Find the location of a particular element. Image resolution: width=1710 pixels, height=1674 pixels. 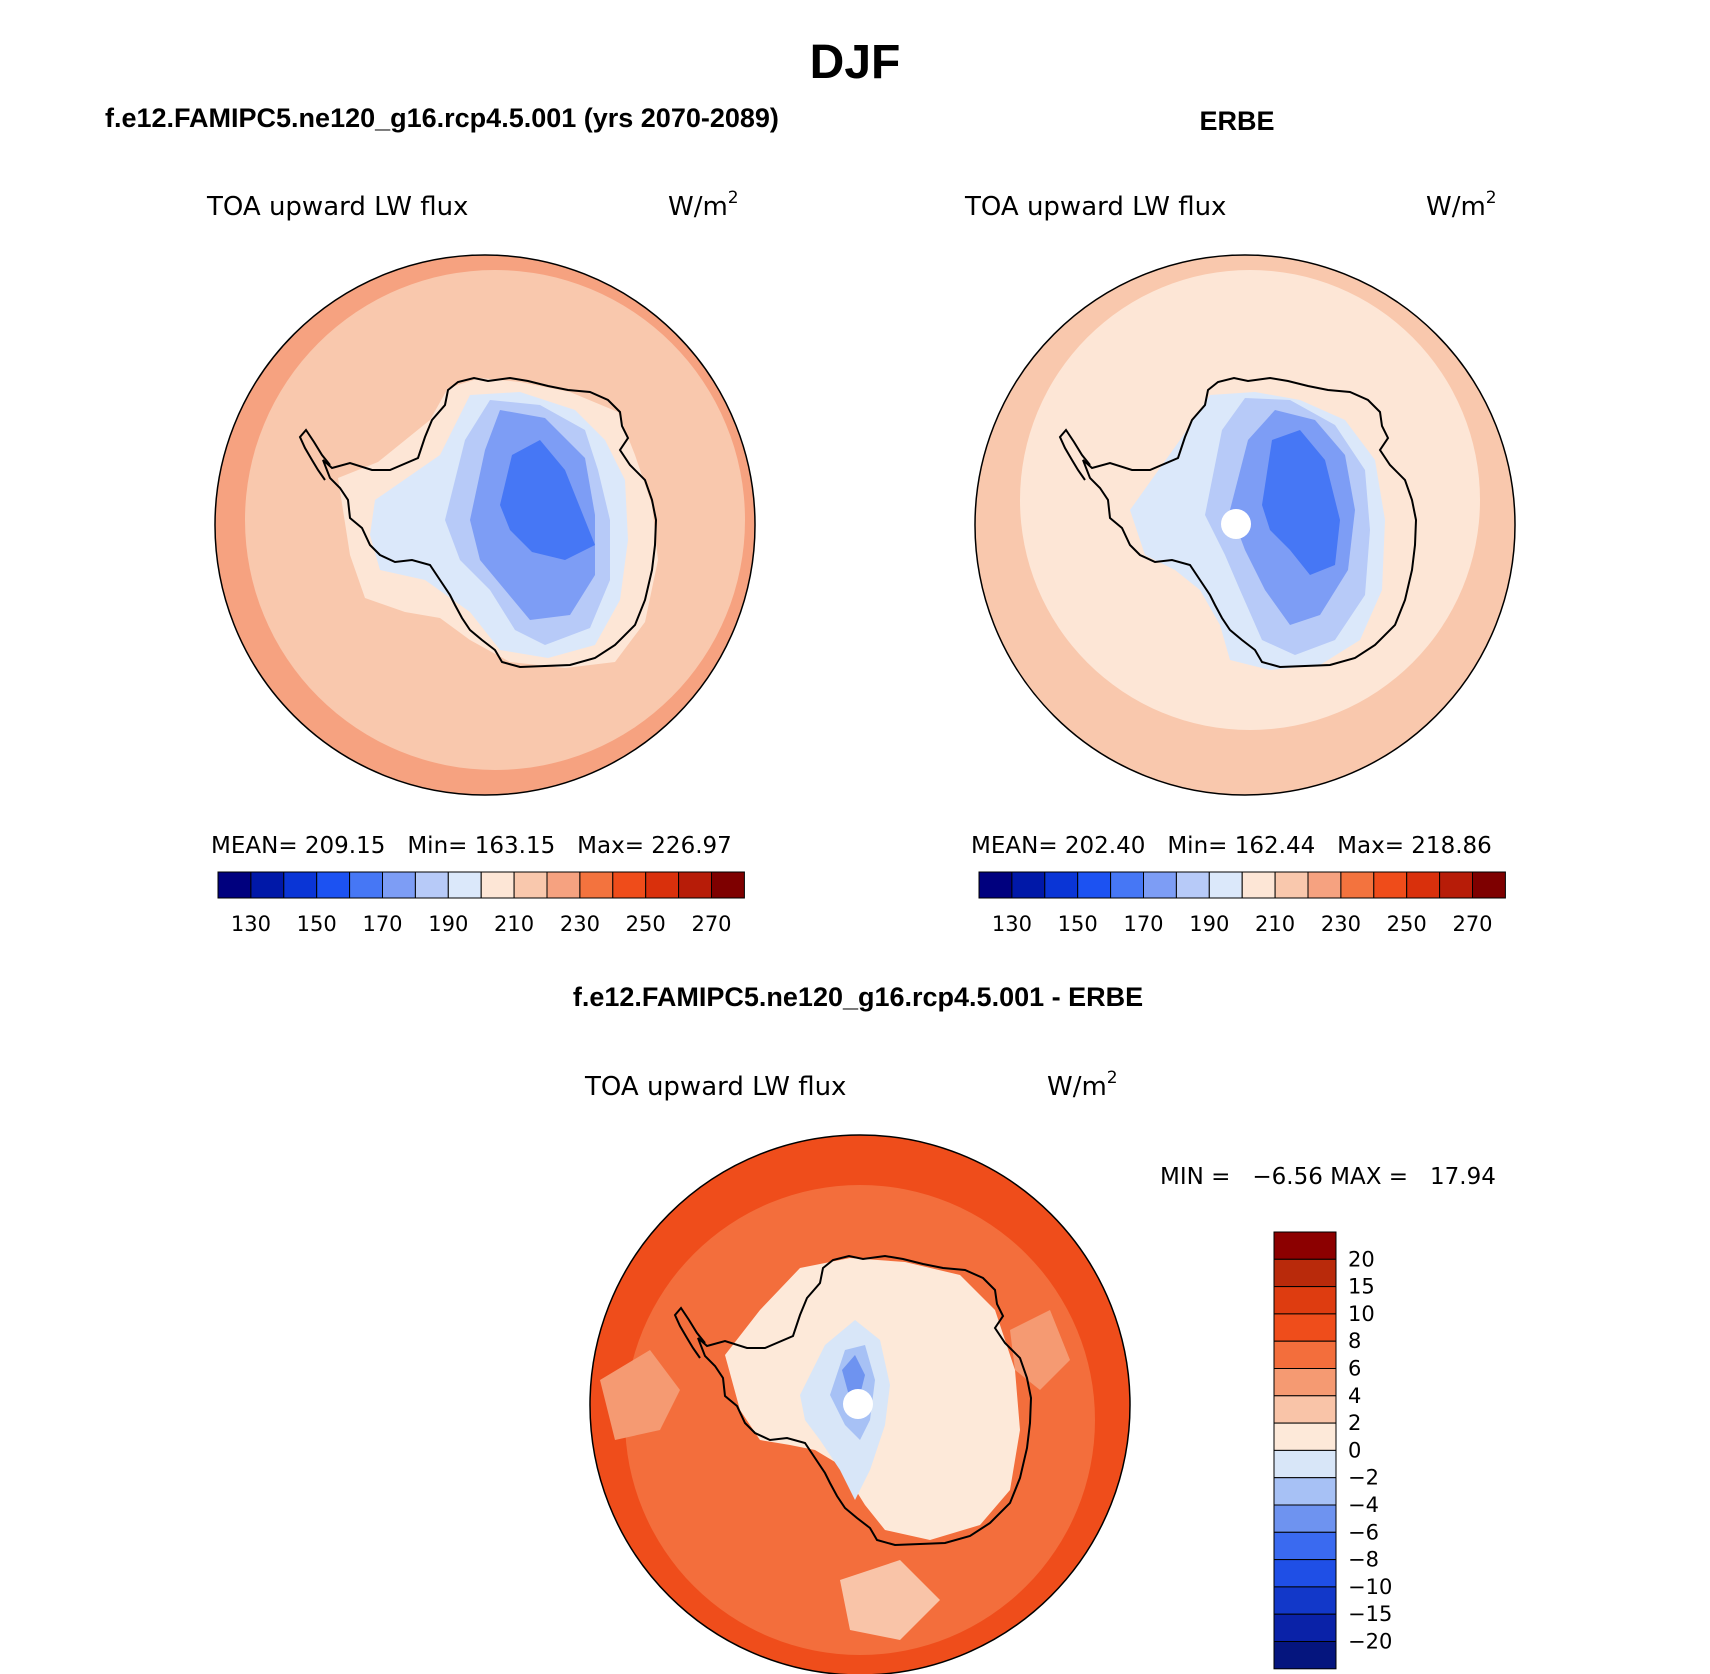

diff-colorbar-tick-label: −20 is located at coordinates (1370, 1642).